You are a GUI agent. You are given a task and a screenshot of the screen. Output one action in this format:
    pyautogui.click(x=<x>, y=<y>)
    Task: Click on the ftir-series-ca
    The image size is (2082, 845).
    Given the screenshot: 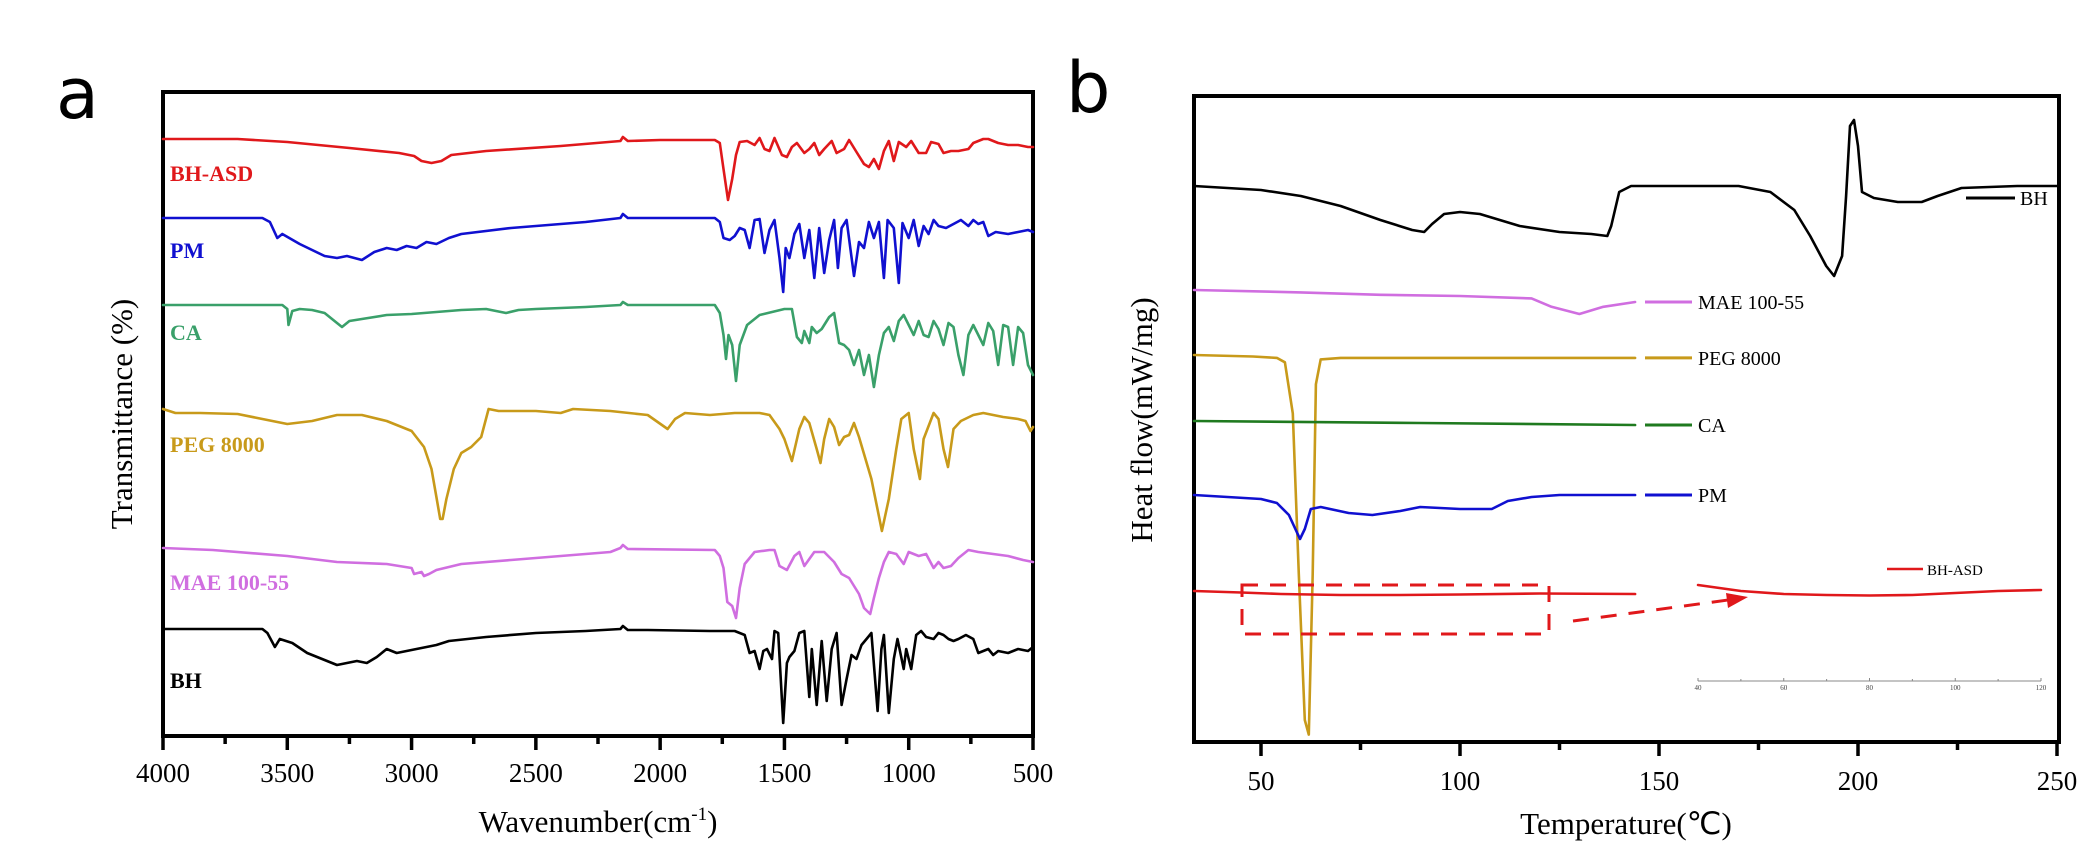 What is the action you would take?
    pyautogui.click(x=598, y=344)
    